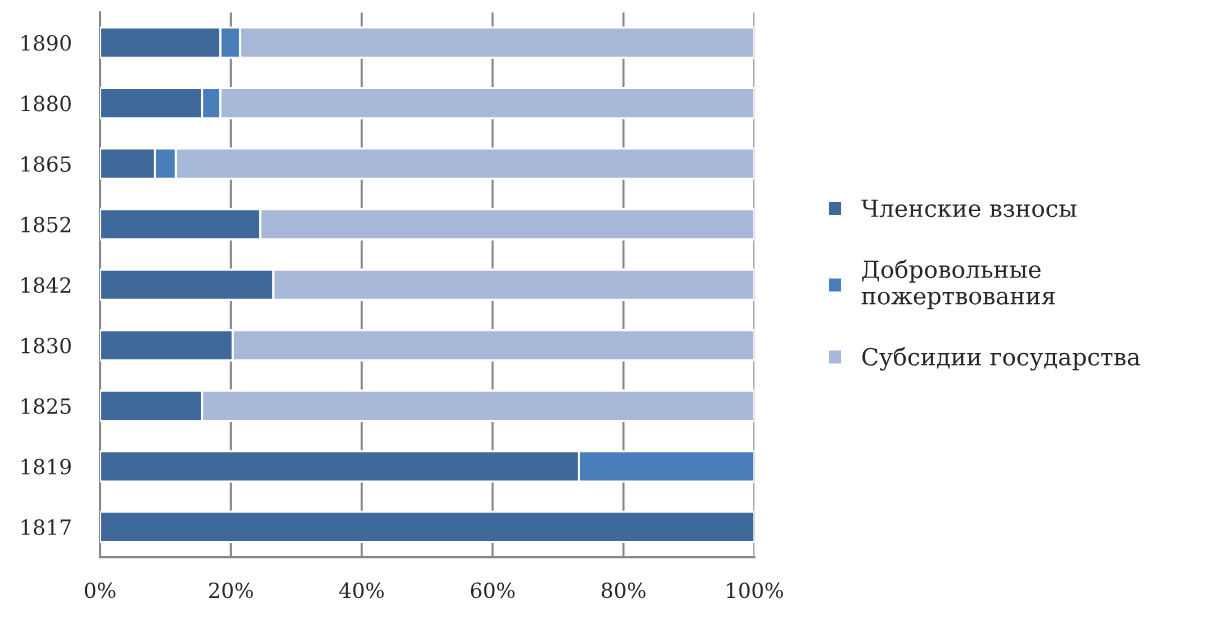 This screenshot has width=1205, height=619. I want to click on bar, so click(427, 527).